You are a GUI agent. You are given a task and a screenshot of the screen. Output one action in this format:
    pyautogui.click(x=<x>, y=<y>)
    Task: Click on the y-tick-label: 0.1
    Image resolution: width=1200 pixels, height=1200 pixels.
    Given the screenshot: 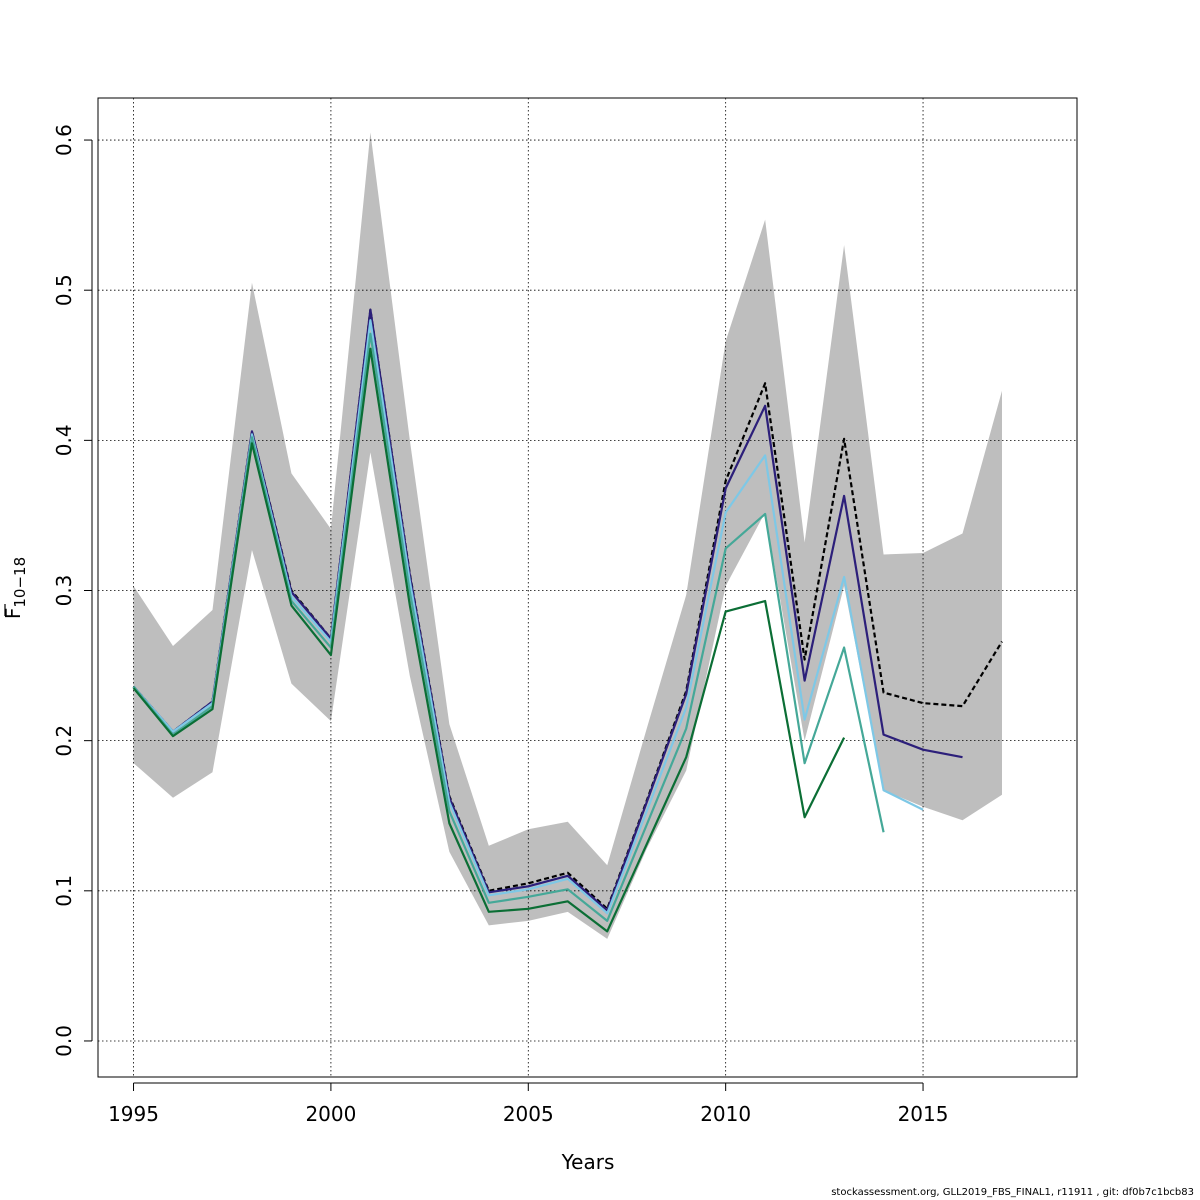 What is the action you would take?
    pyautogui.click(x=64, y=891)
    